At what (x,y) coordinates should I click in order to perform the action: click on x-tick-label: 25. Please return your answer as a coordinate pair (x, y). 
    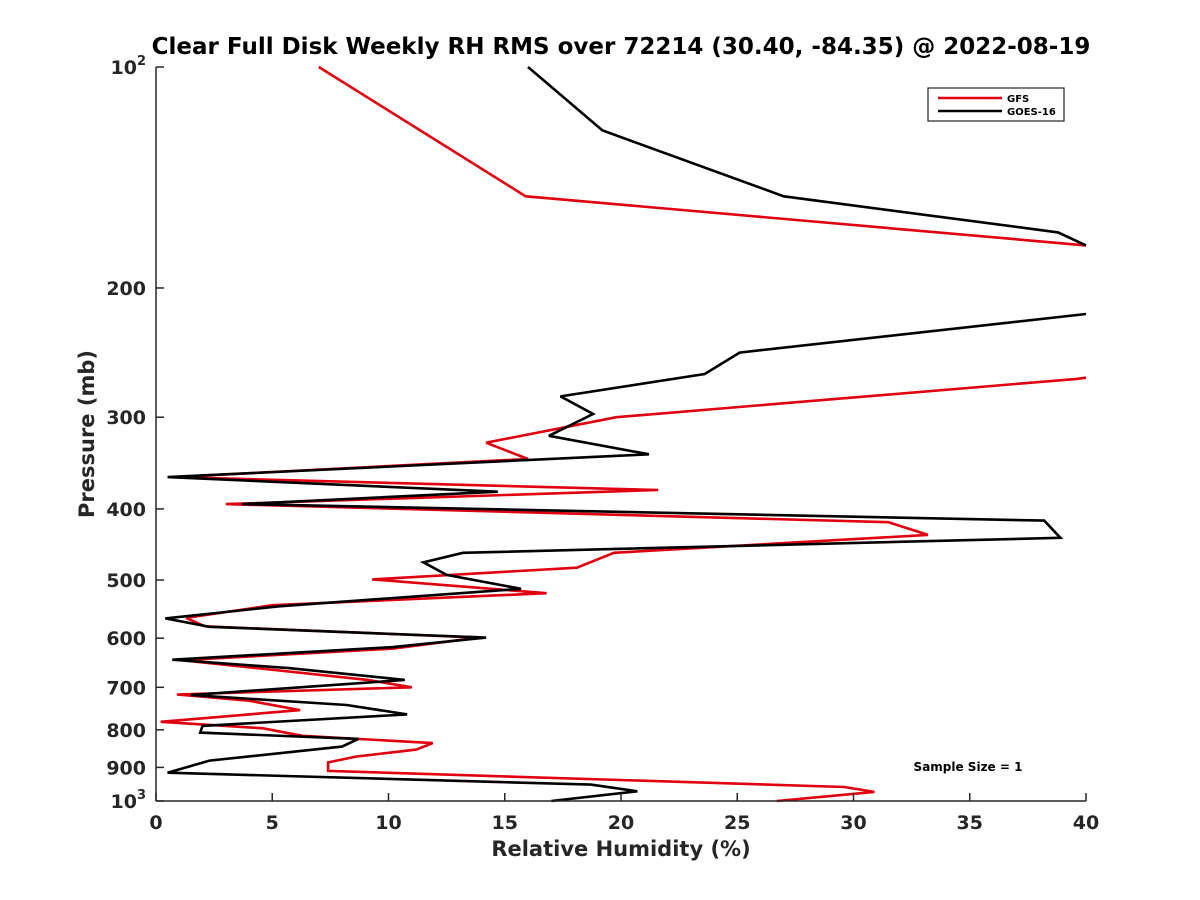
    Looking at the image, I should click on (737, 823).